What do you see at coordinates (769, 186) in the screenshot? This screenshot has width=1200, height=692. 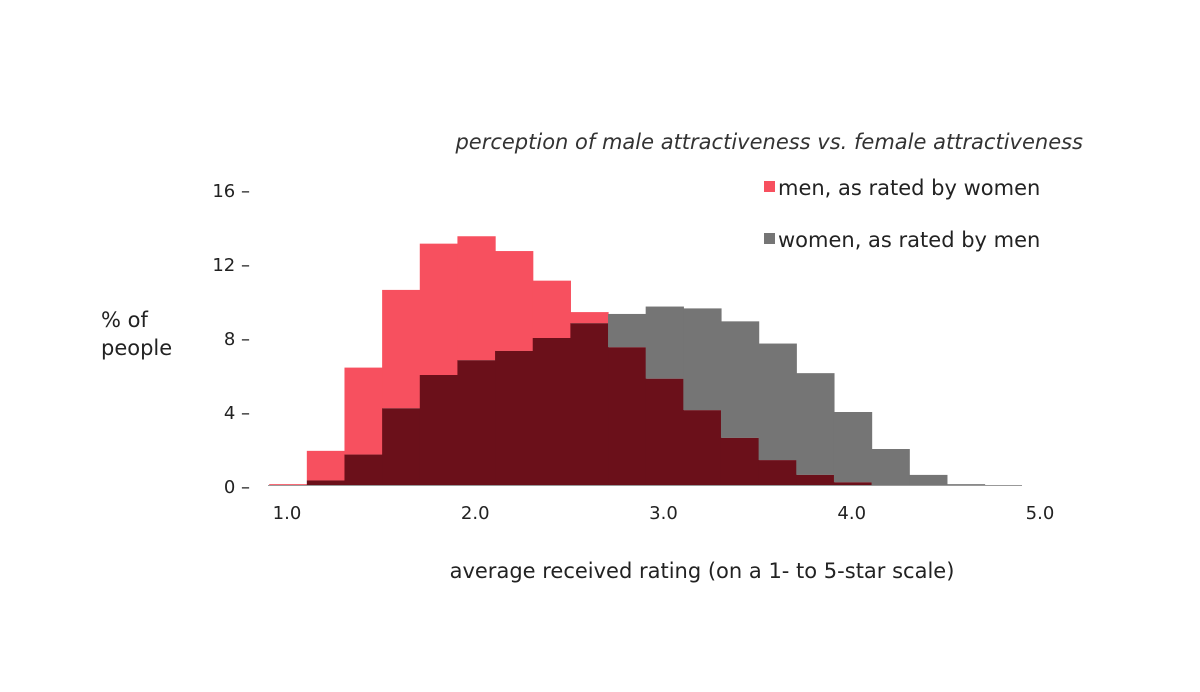 I see `legend-swatch-men` at bounding box center [769, 186].